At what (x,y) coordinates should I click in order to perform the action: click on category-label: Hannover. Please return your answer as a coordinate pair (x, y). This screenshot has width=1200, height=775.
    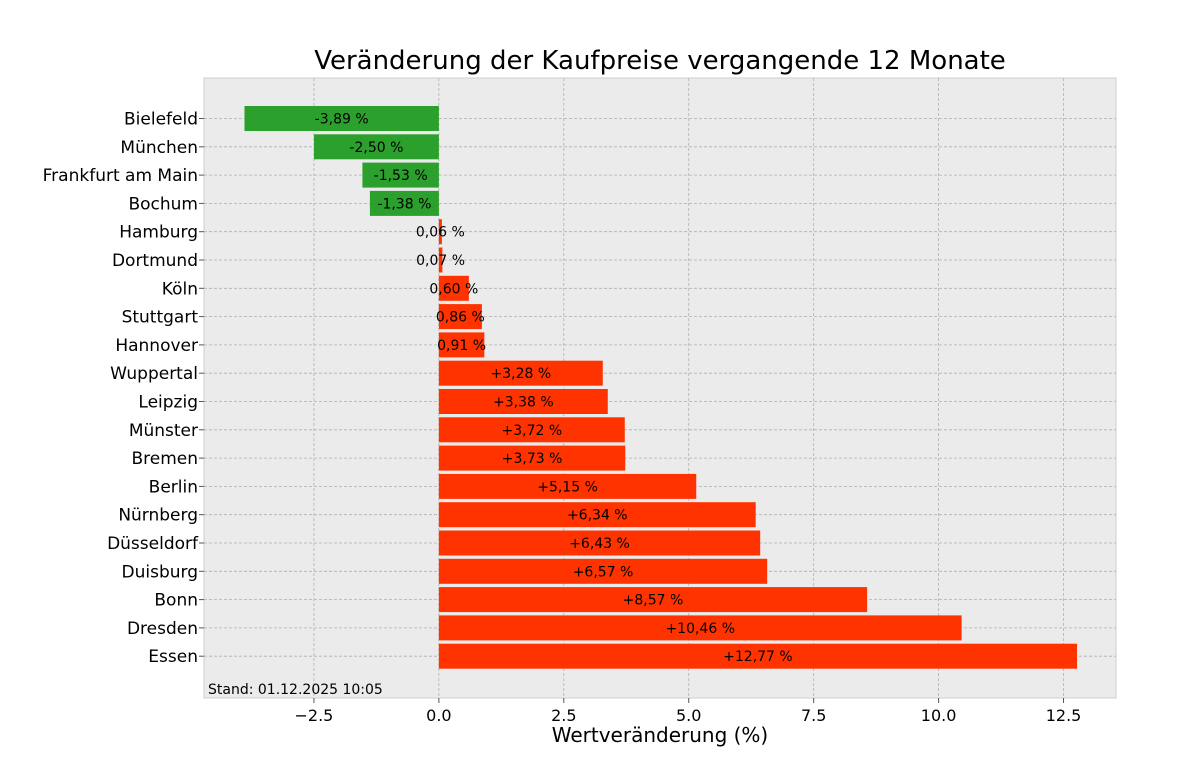
    Looking at the image, I should click on (156, 346).